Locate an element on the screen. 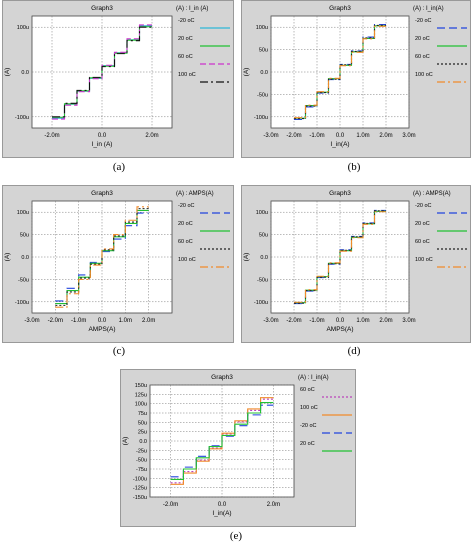 This screenshot has width=473, height=550. y-tick-label: 125u is located at coordinates (141, 395).